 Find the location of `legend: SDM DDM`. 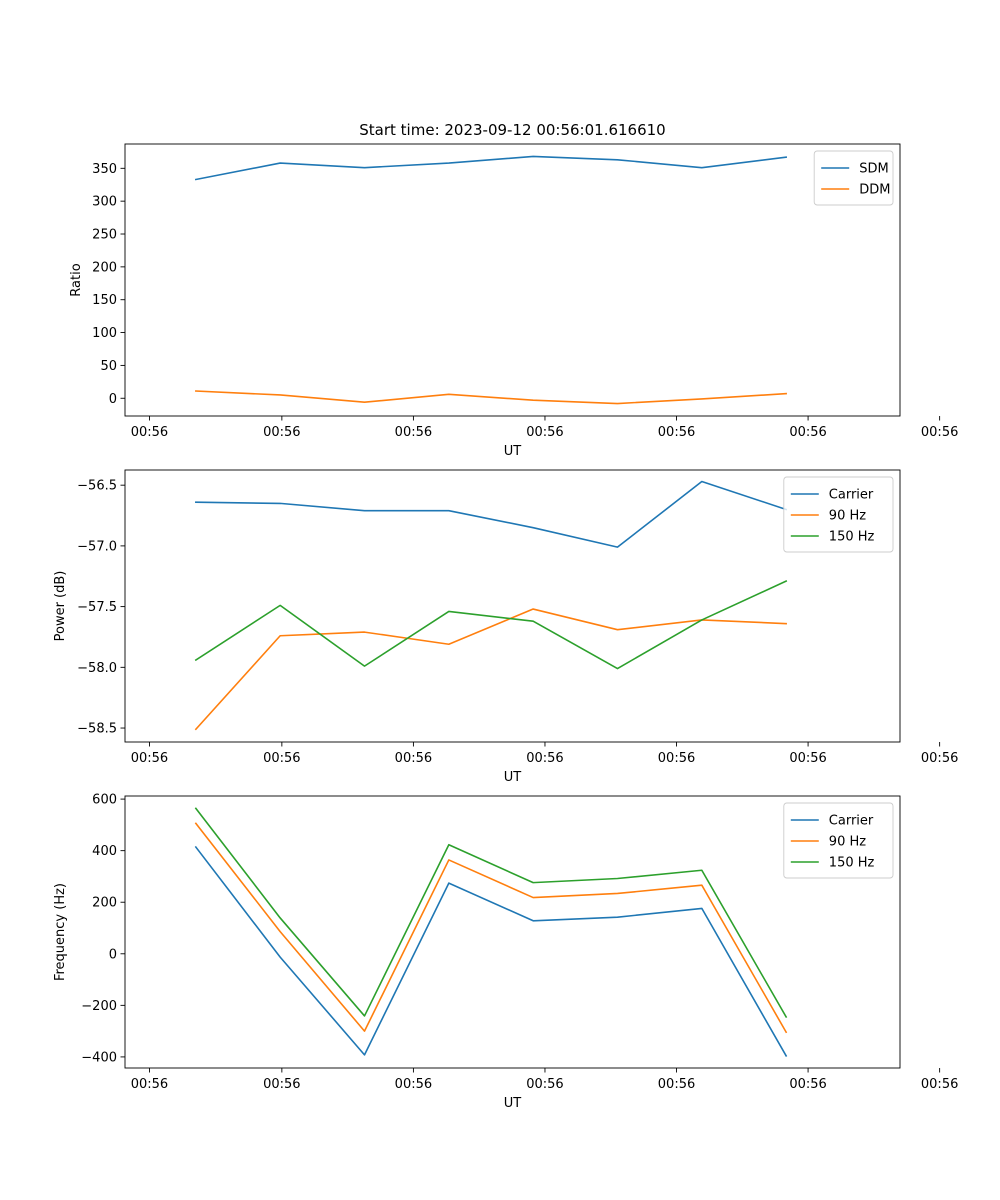

legend: SDM DDM is located at coordinates (853, 178).